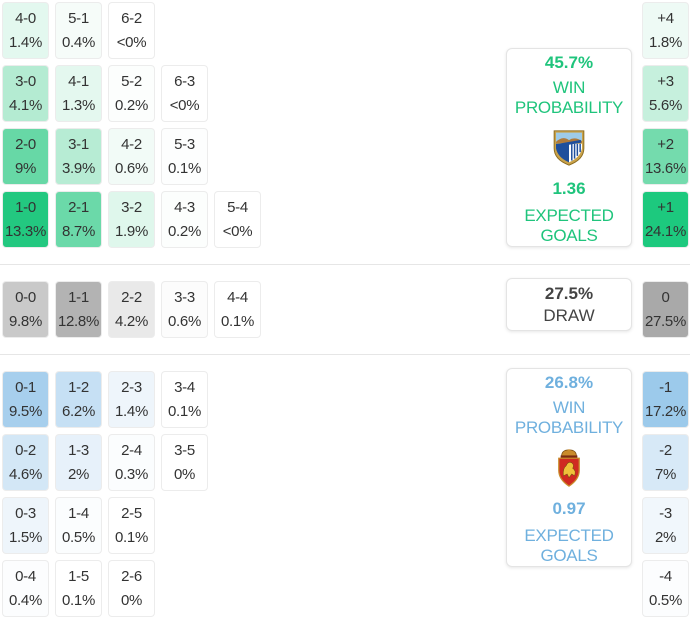 Image resolution: width=690 pixels, height=620 pixels. What do you see at coordinates (237, 297) in the screenshot?
I see `score-label: 4-4` at bounding box center [237, 297].